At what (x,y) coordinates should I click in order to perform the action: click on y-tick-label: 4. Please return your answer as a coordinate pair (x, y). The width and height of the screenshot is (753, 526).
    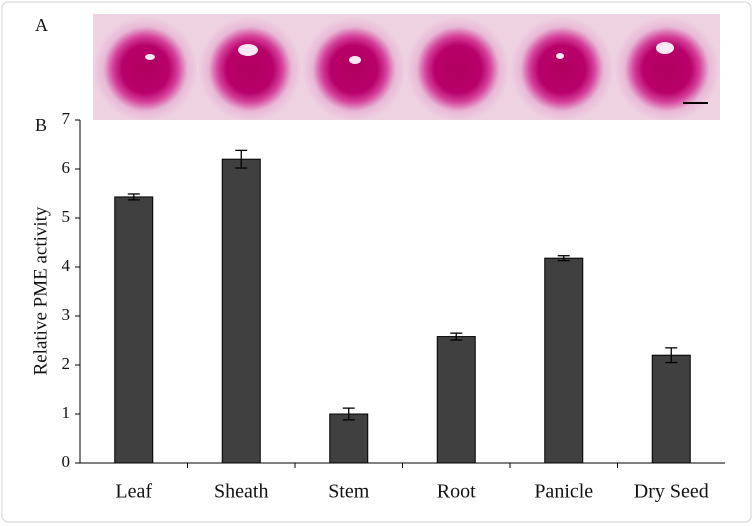
    Looking at the image, I should click on (66, 265).